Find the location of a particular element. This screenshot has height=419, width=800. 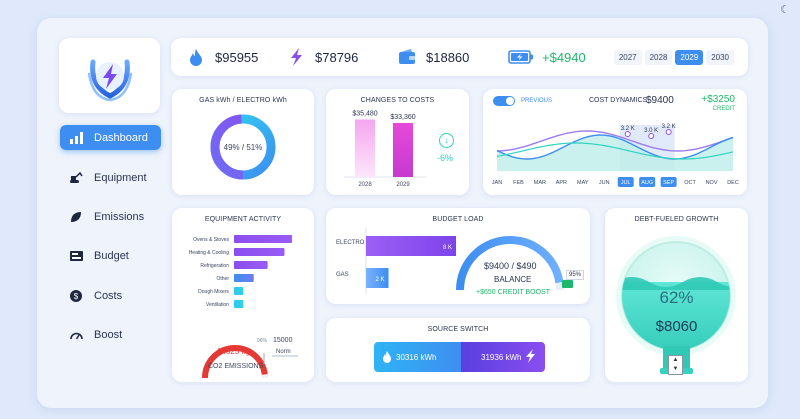

gas-electro-card: GAS kWh / ELECTRO kWh 49% / 51% is located at coordinates (243, 142).